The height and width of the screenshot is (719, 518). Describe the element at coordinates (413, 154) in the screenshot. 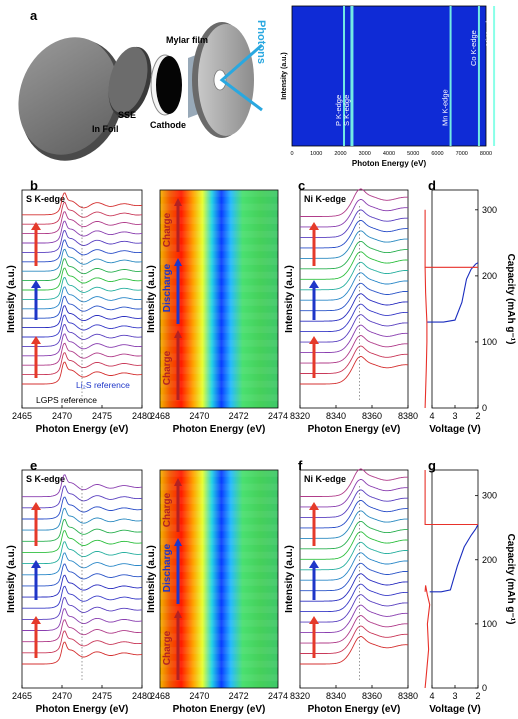

I see `x-tick-label: 5000` at that location.